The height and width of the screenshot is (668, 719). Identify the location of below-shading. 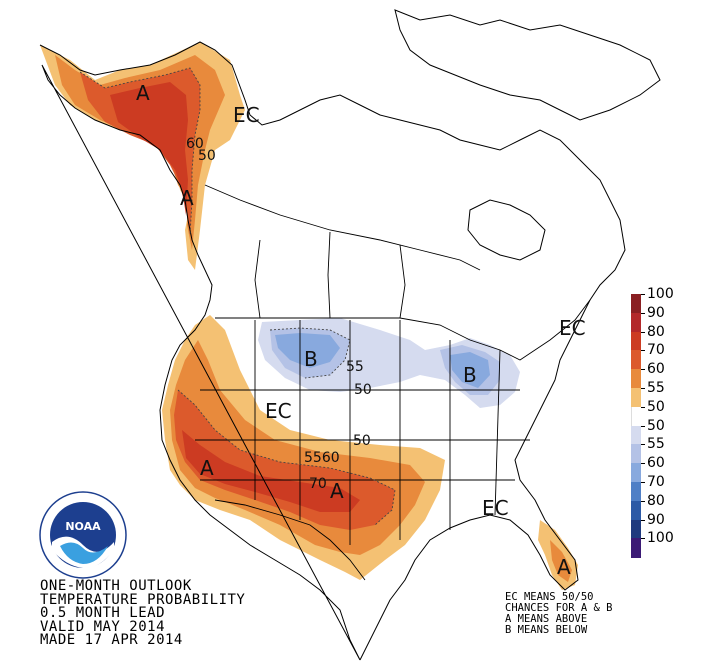
(389, 363).